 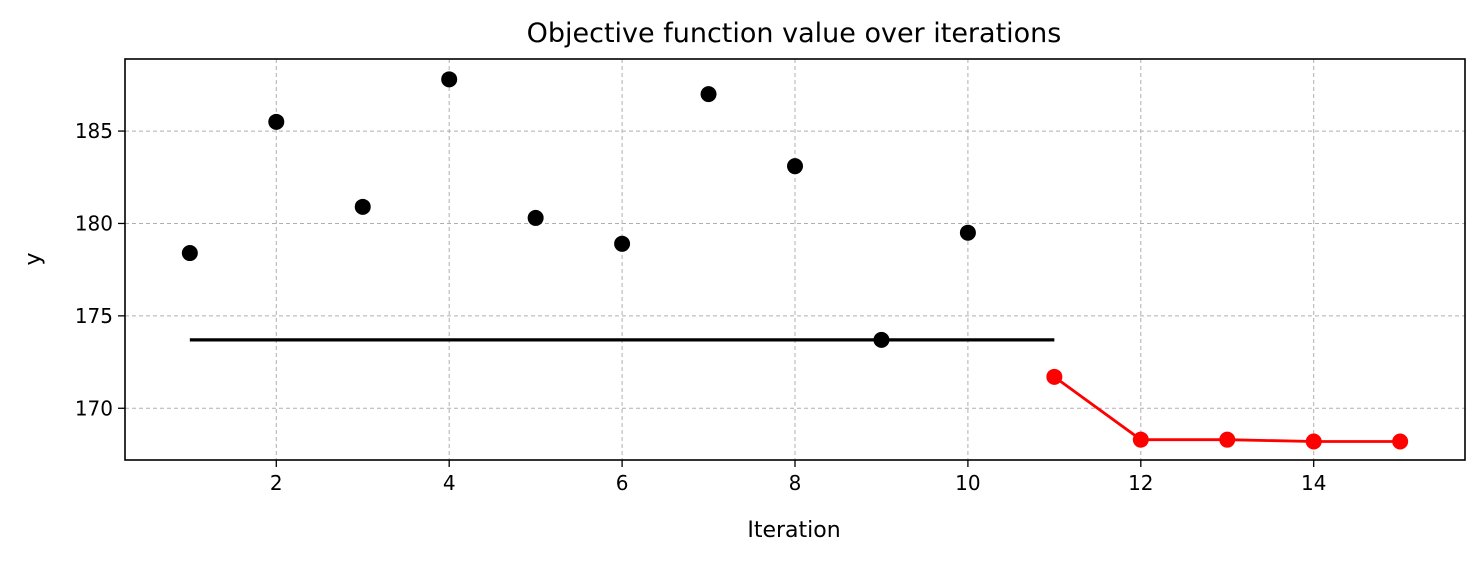 What do you see at coordinates (793, 530) in the screenshot?
I see `x-axis-label: Iteration` at bounding box center [793, 530].